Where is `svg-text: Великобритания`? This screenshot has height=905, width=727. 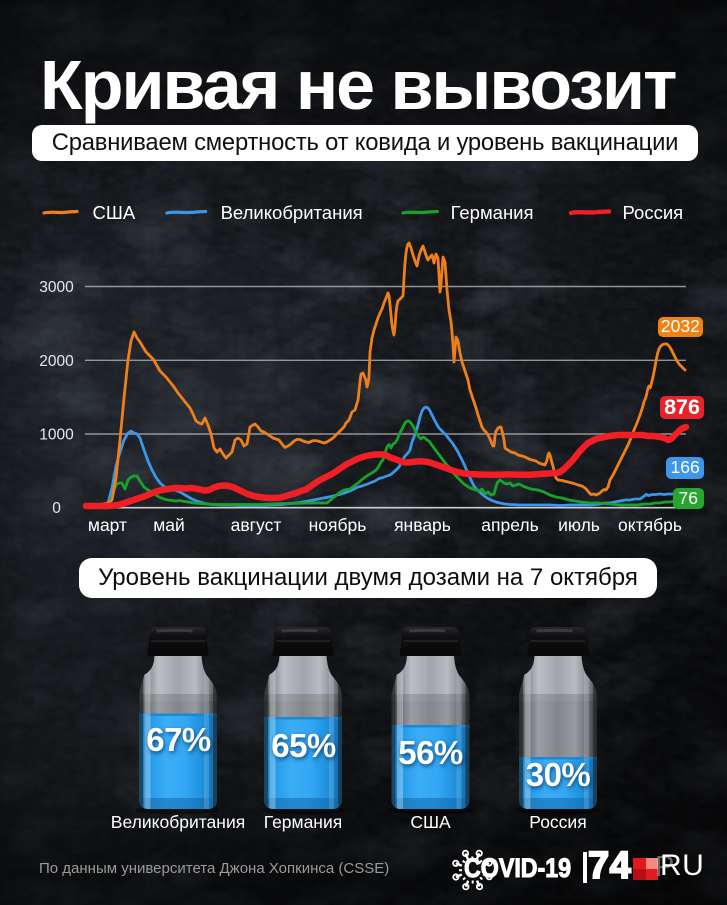
svg-text: Великобритания is located at coordinates (292, 212).